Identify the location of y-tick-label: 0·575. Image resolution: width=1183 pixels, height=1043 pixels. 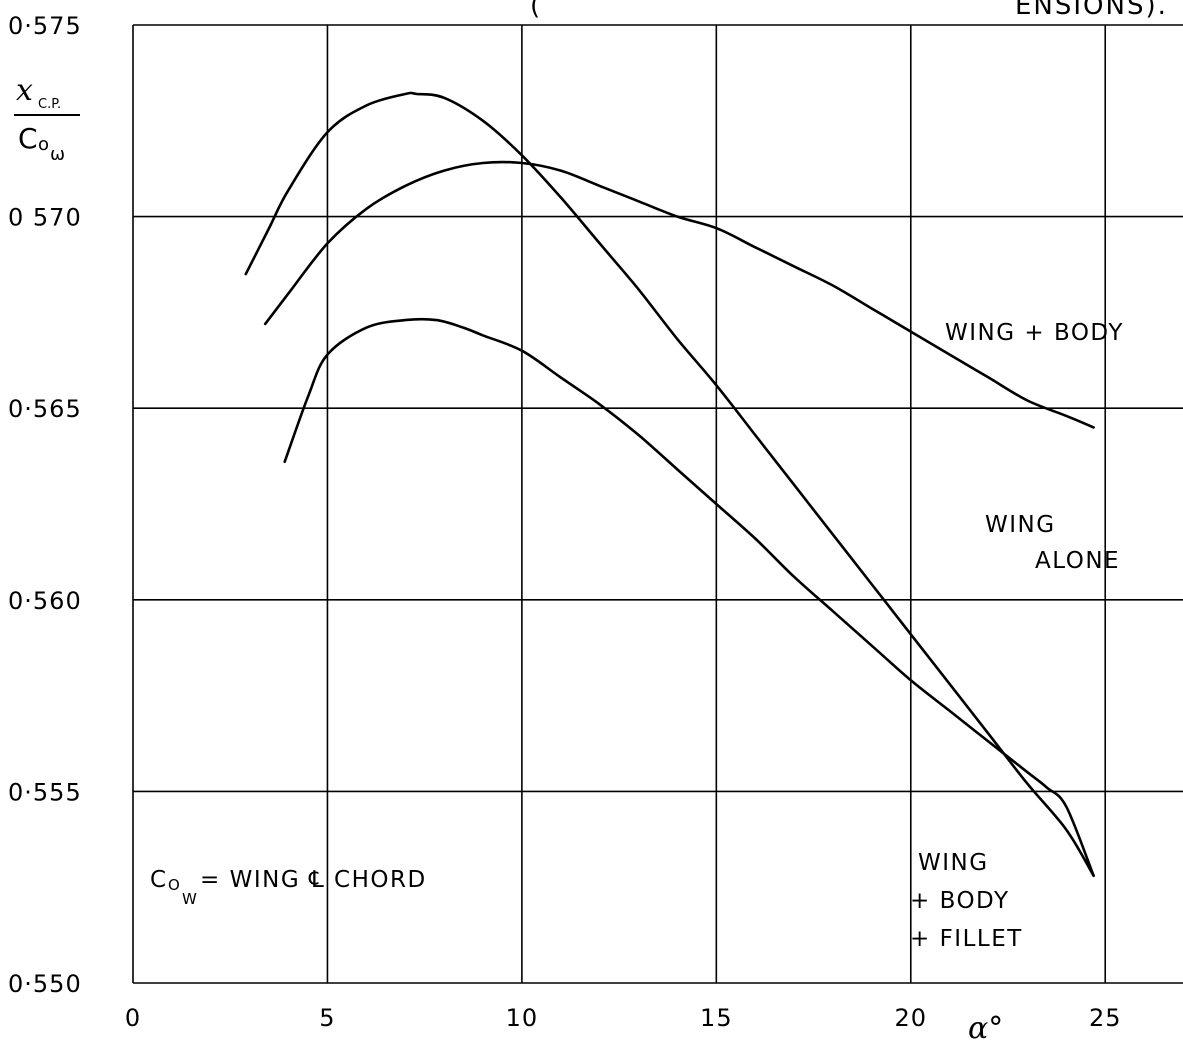
(45, 26).